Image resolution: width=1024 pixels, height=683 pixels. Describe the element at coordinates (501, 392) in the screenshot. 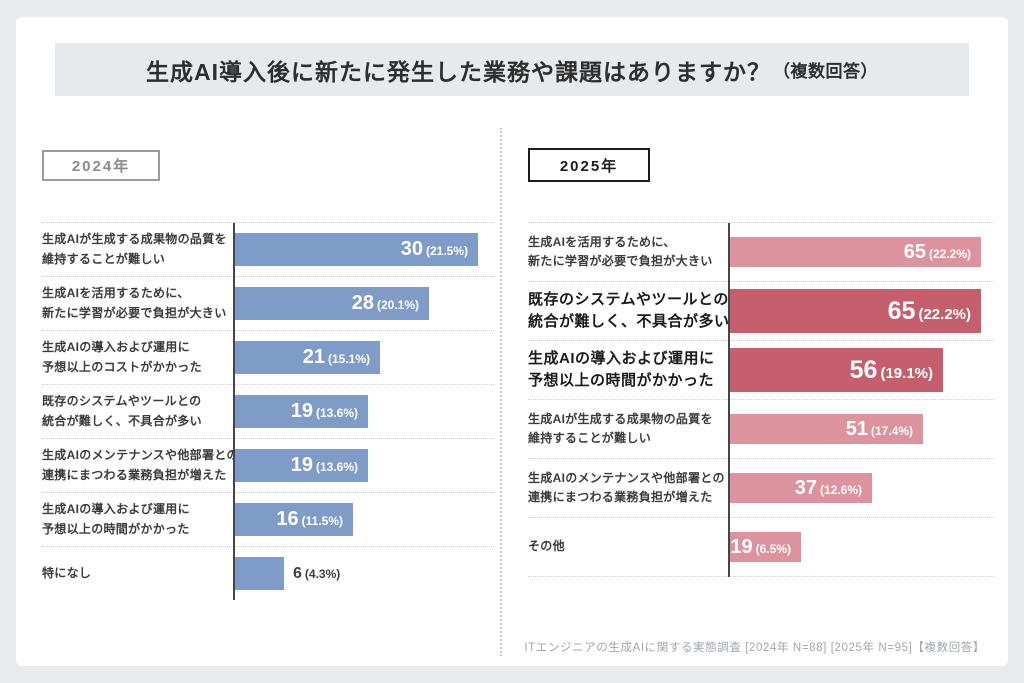

I see `vertical-divider` at that location.